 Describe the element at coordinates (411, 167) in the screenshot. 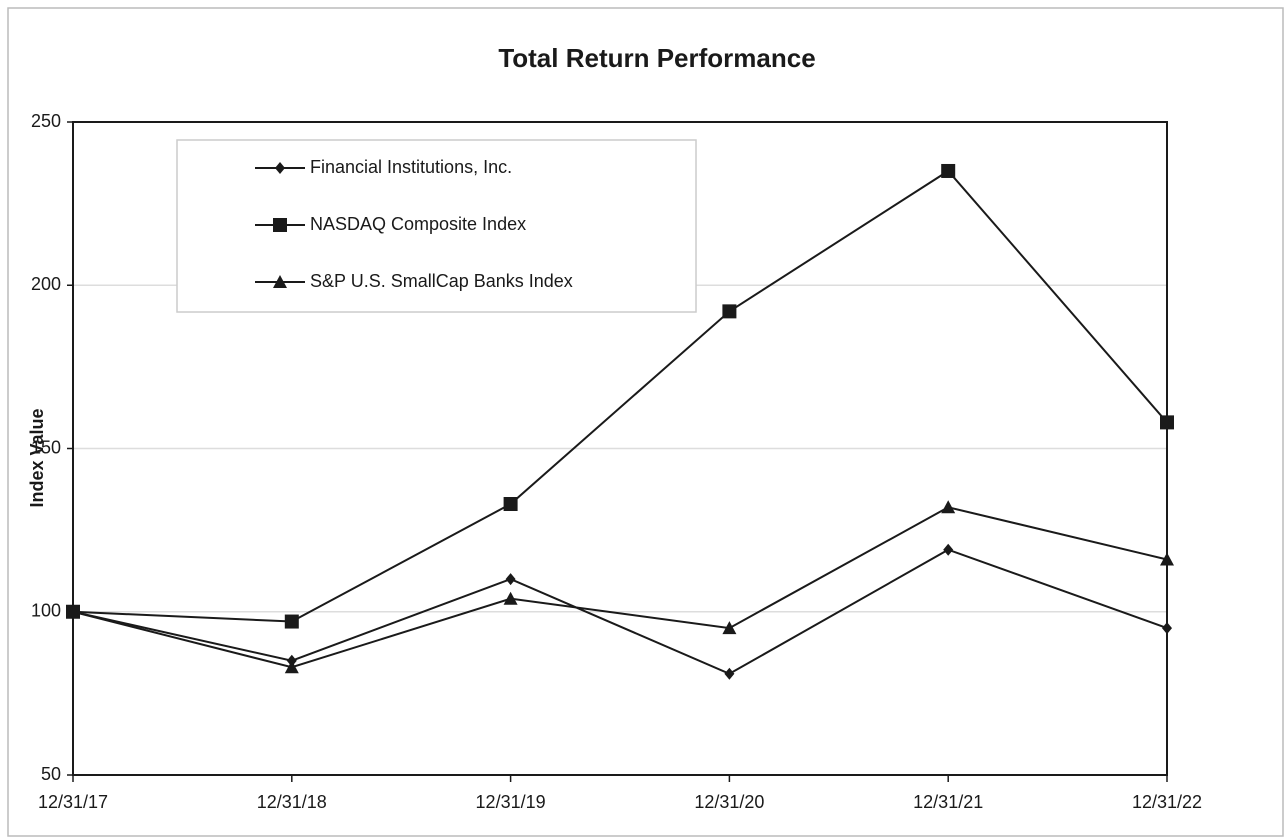

I see `legend-label: Financial Institutions, Inc.` at that location.